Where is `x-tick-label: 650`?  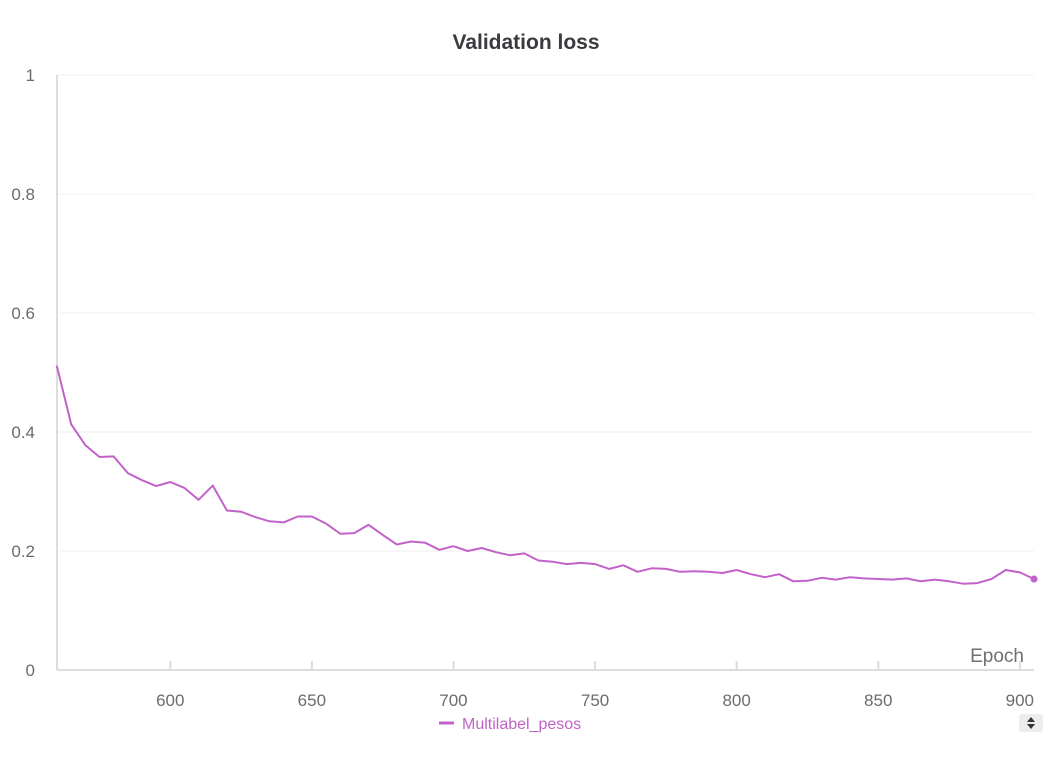 x-tick-label: 650 is located at coordinates (312, 700).